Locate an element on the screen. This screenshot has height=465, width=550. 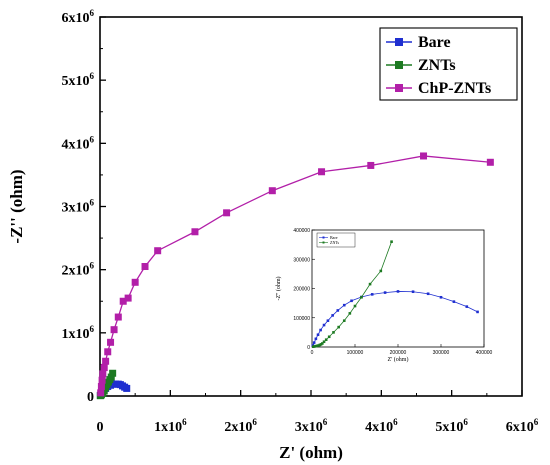
y-tick-label: 5x10⁶ is located at coordinates (78, 80).